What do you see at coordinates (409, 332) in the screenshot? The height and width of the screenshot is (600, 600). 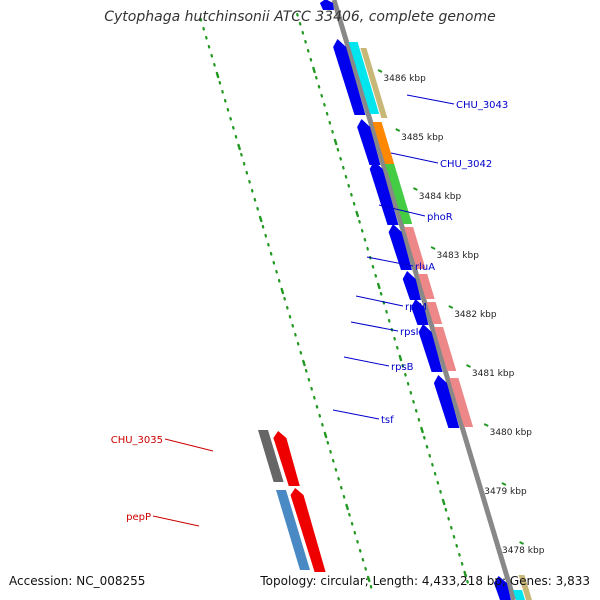 I see `gene-label: rpsI` at bounding box center [409, 332].